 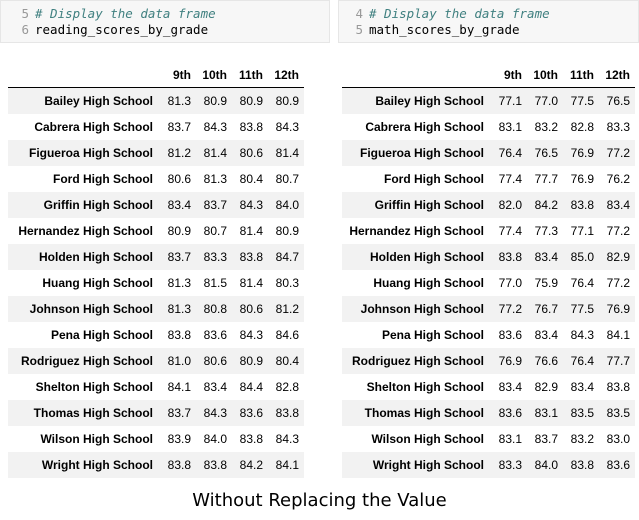 I want to click on table-cell: 83.7, so click(x=179, y=257).